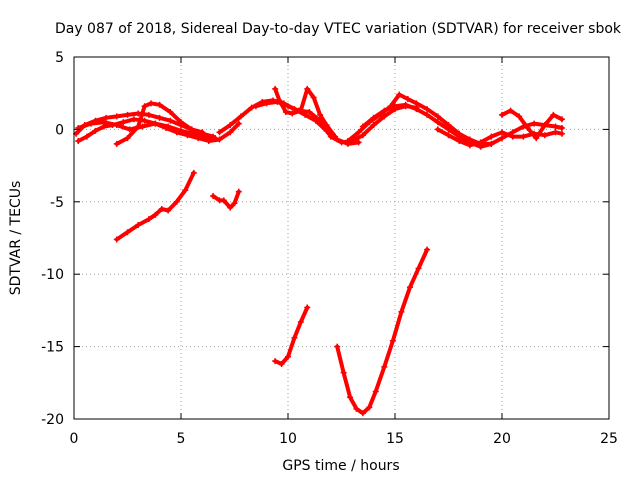  Describe the element at coordinates (16, 238) in the screenshot. I see `y-axis-label: SDTVAR / TECUs` at that location.